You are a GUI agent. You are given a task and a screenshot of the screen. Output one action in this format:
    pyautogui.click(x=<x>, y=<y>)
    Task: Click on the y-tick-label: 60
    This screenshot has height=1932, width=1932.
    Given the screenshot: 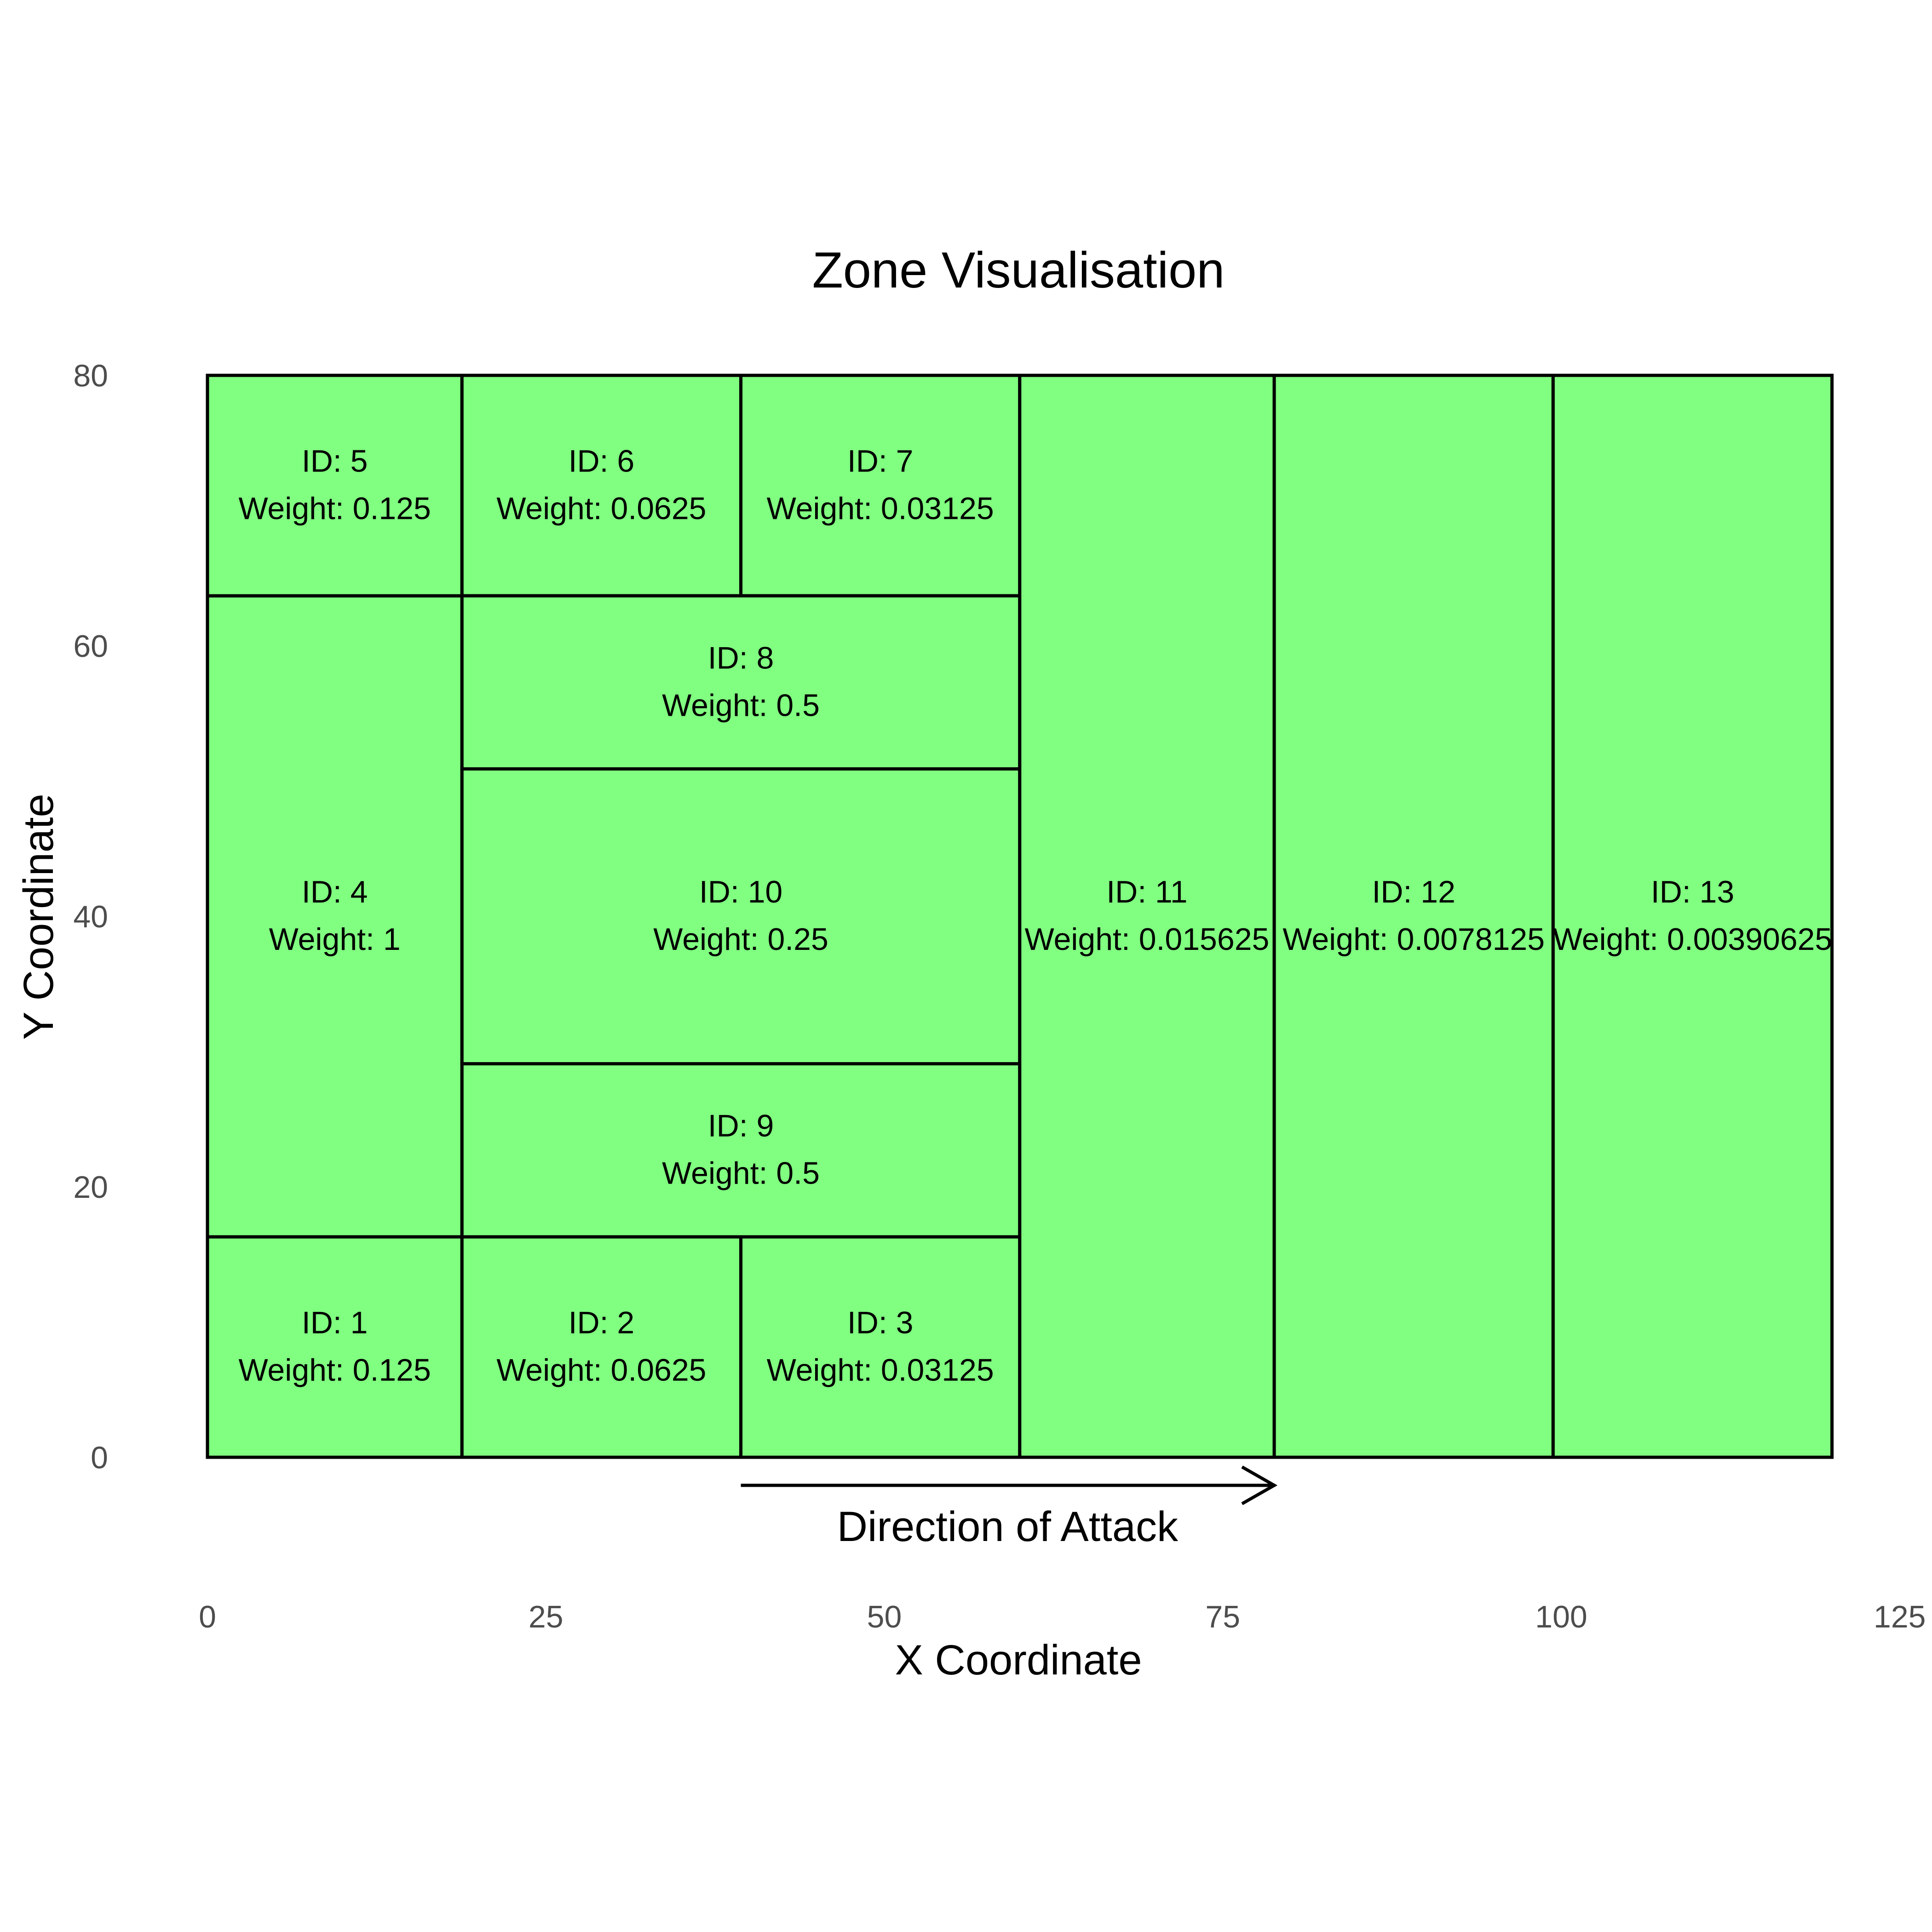 What is the action you would take?
    pyautogui.click(x=90, y=646)
    